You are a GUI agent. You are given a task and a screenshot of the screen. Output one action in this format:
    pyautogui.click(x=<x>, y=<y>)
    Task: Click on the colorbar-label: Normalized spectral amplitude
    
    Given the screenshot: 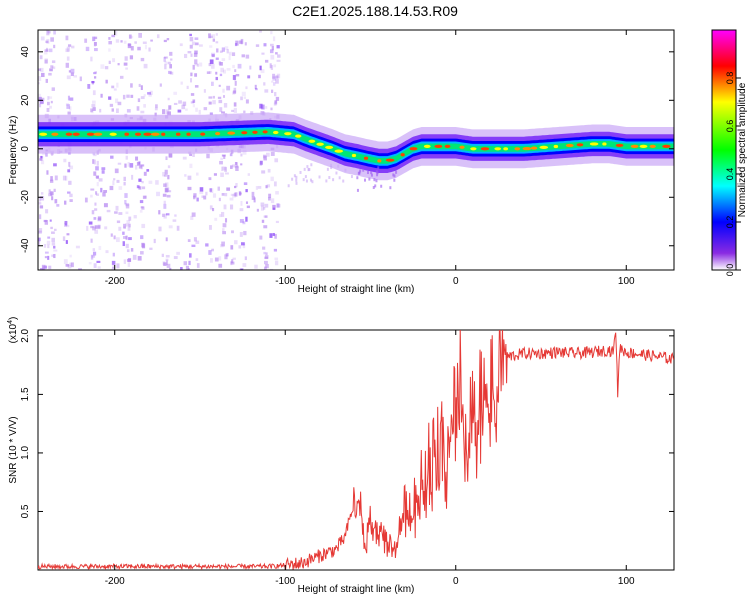 What is the action you would take?
    pyautogui.click(x=742, y=149)
    